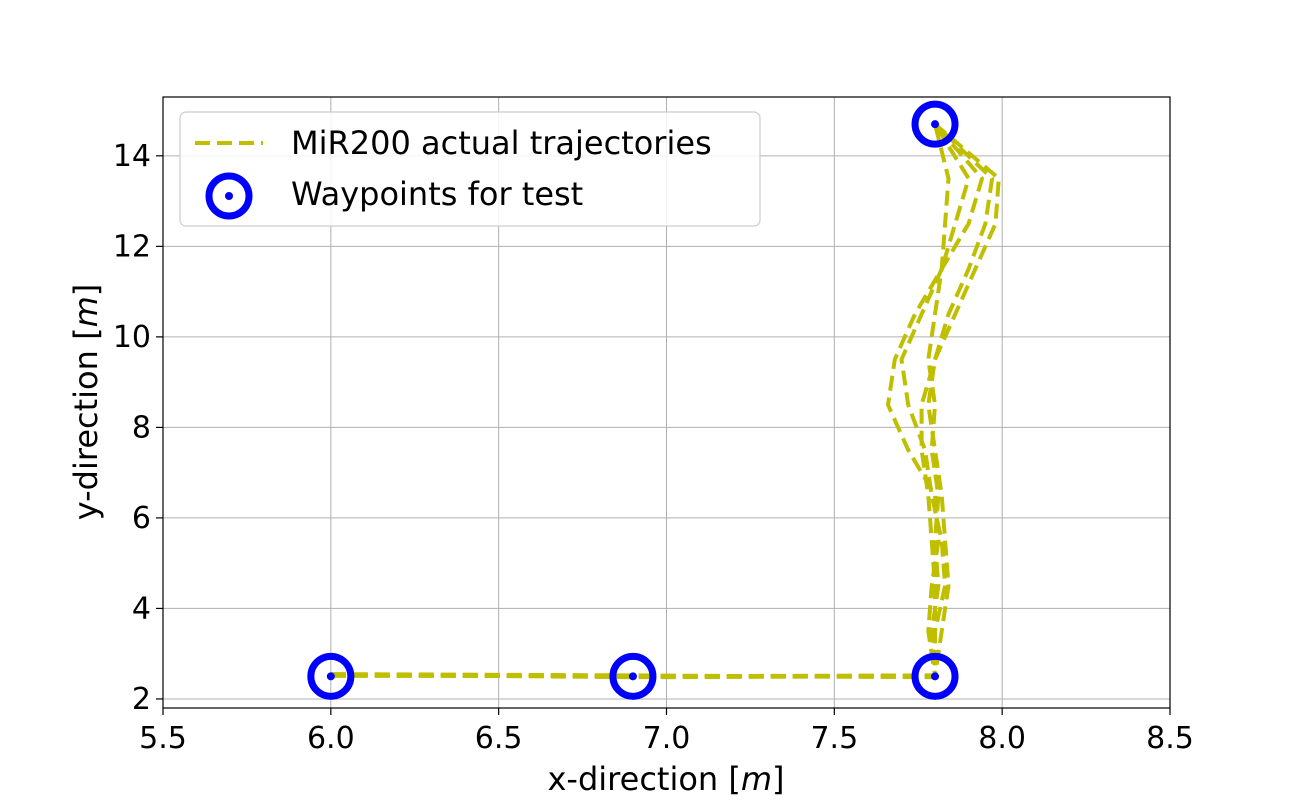 This screenshot has height=800, width=1300. I want to click on x-tick-label: 7.0, so click(667, 738).